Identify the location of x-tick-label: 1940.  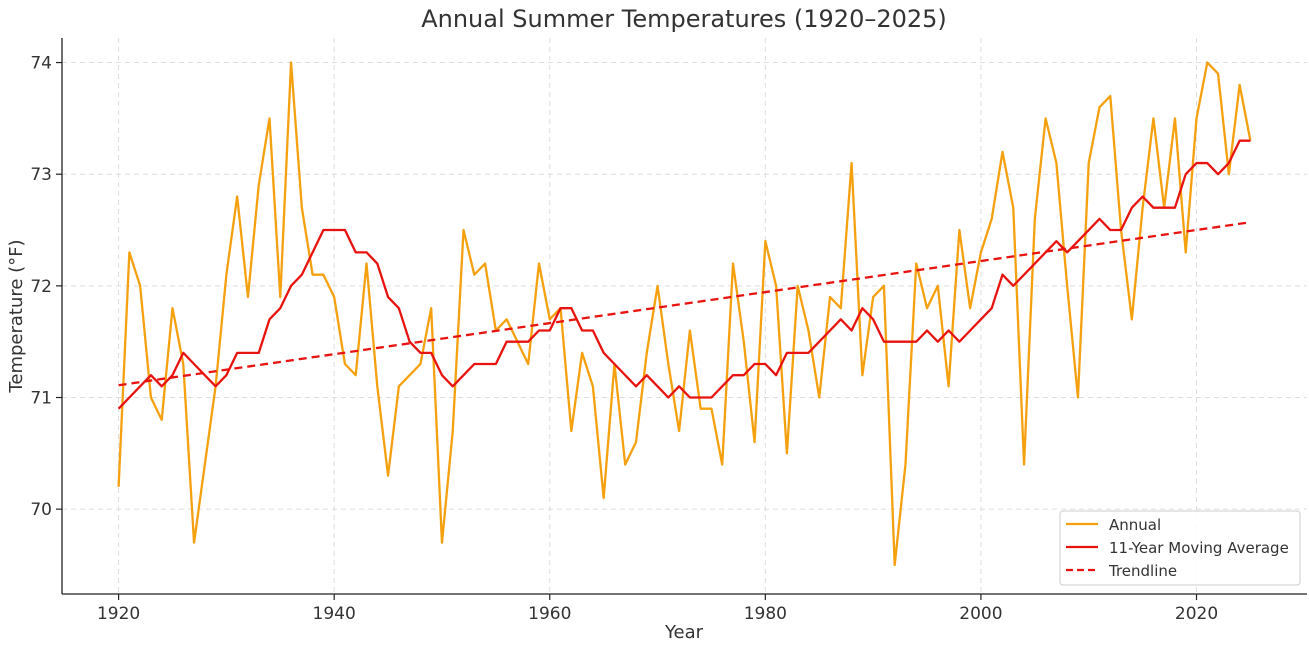
(334, 614).